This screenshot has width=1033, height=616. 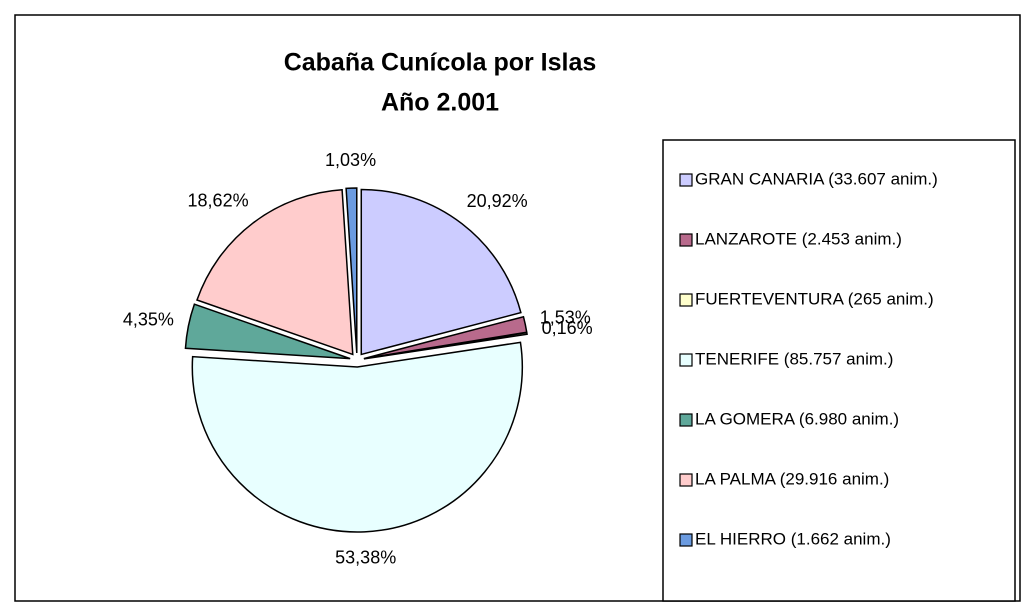 What do you see at coordinates (565, 318) in the screenshot?
I see `data-label: 1,53%` at bounding box center [565, 318].